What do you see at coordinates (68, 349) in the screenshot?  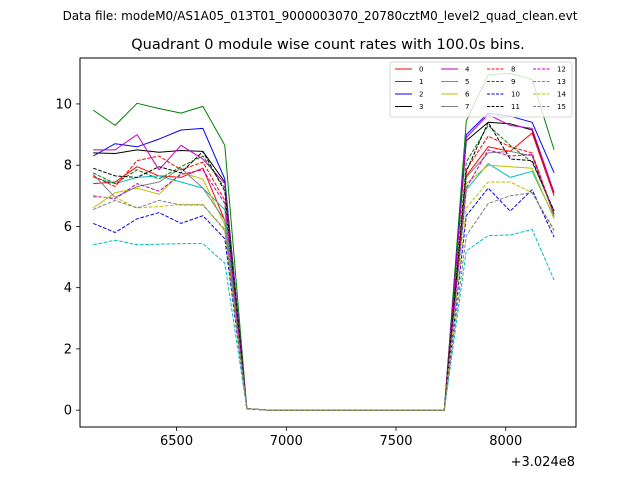 I see `y-tick-label: 2` at bounding box center [68, 349].